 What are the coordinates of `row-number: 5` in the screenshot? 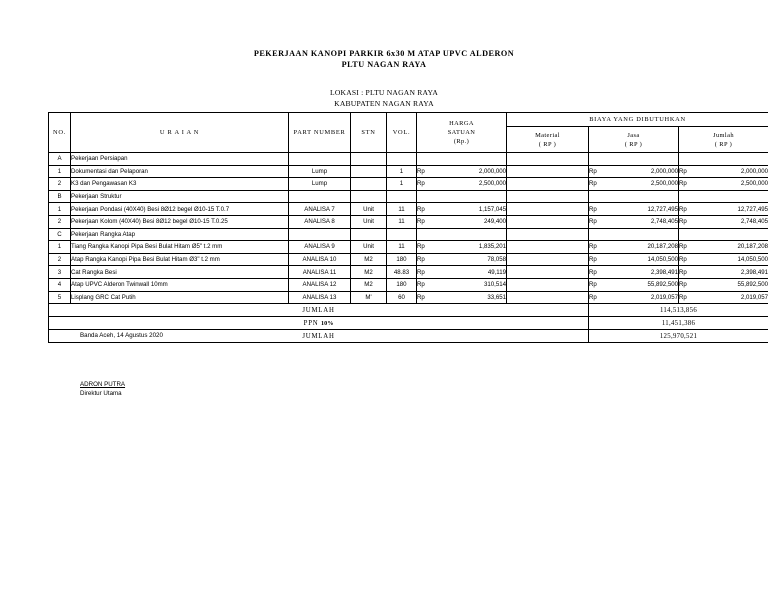 It's located at (59, 297).